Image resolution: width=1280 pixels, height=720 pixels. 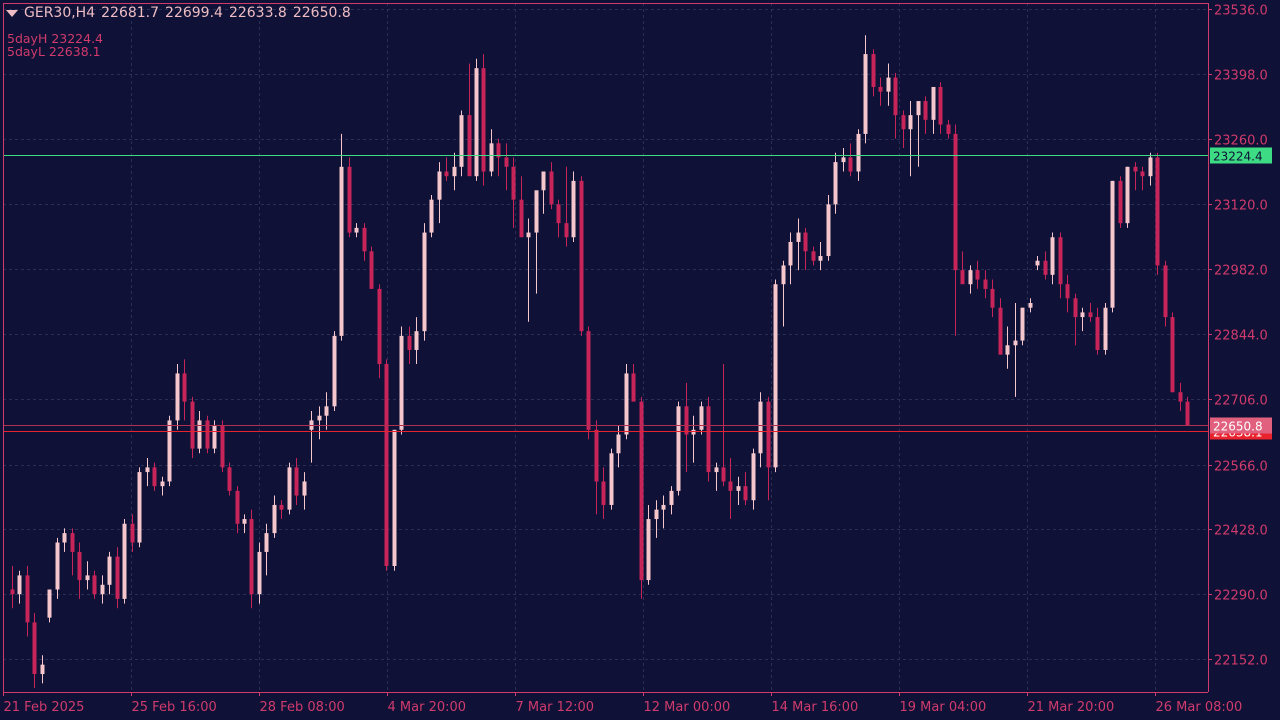 What do you see at coordinates (687, 707) in the screenshot?
I see `x-tick-label: 12 Mar 00:00` at bounding box center [687, 707].